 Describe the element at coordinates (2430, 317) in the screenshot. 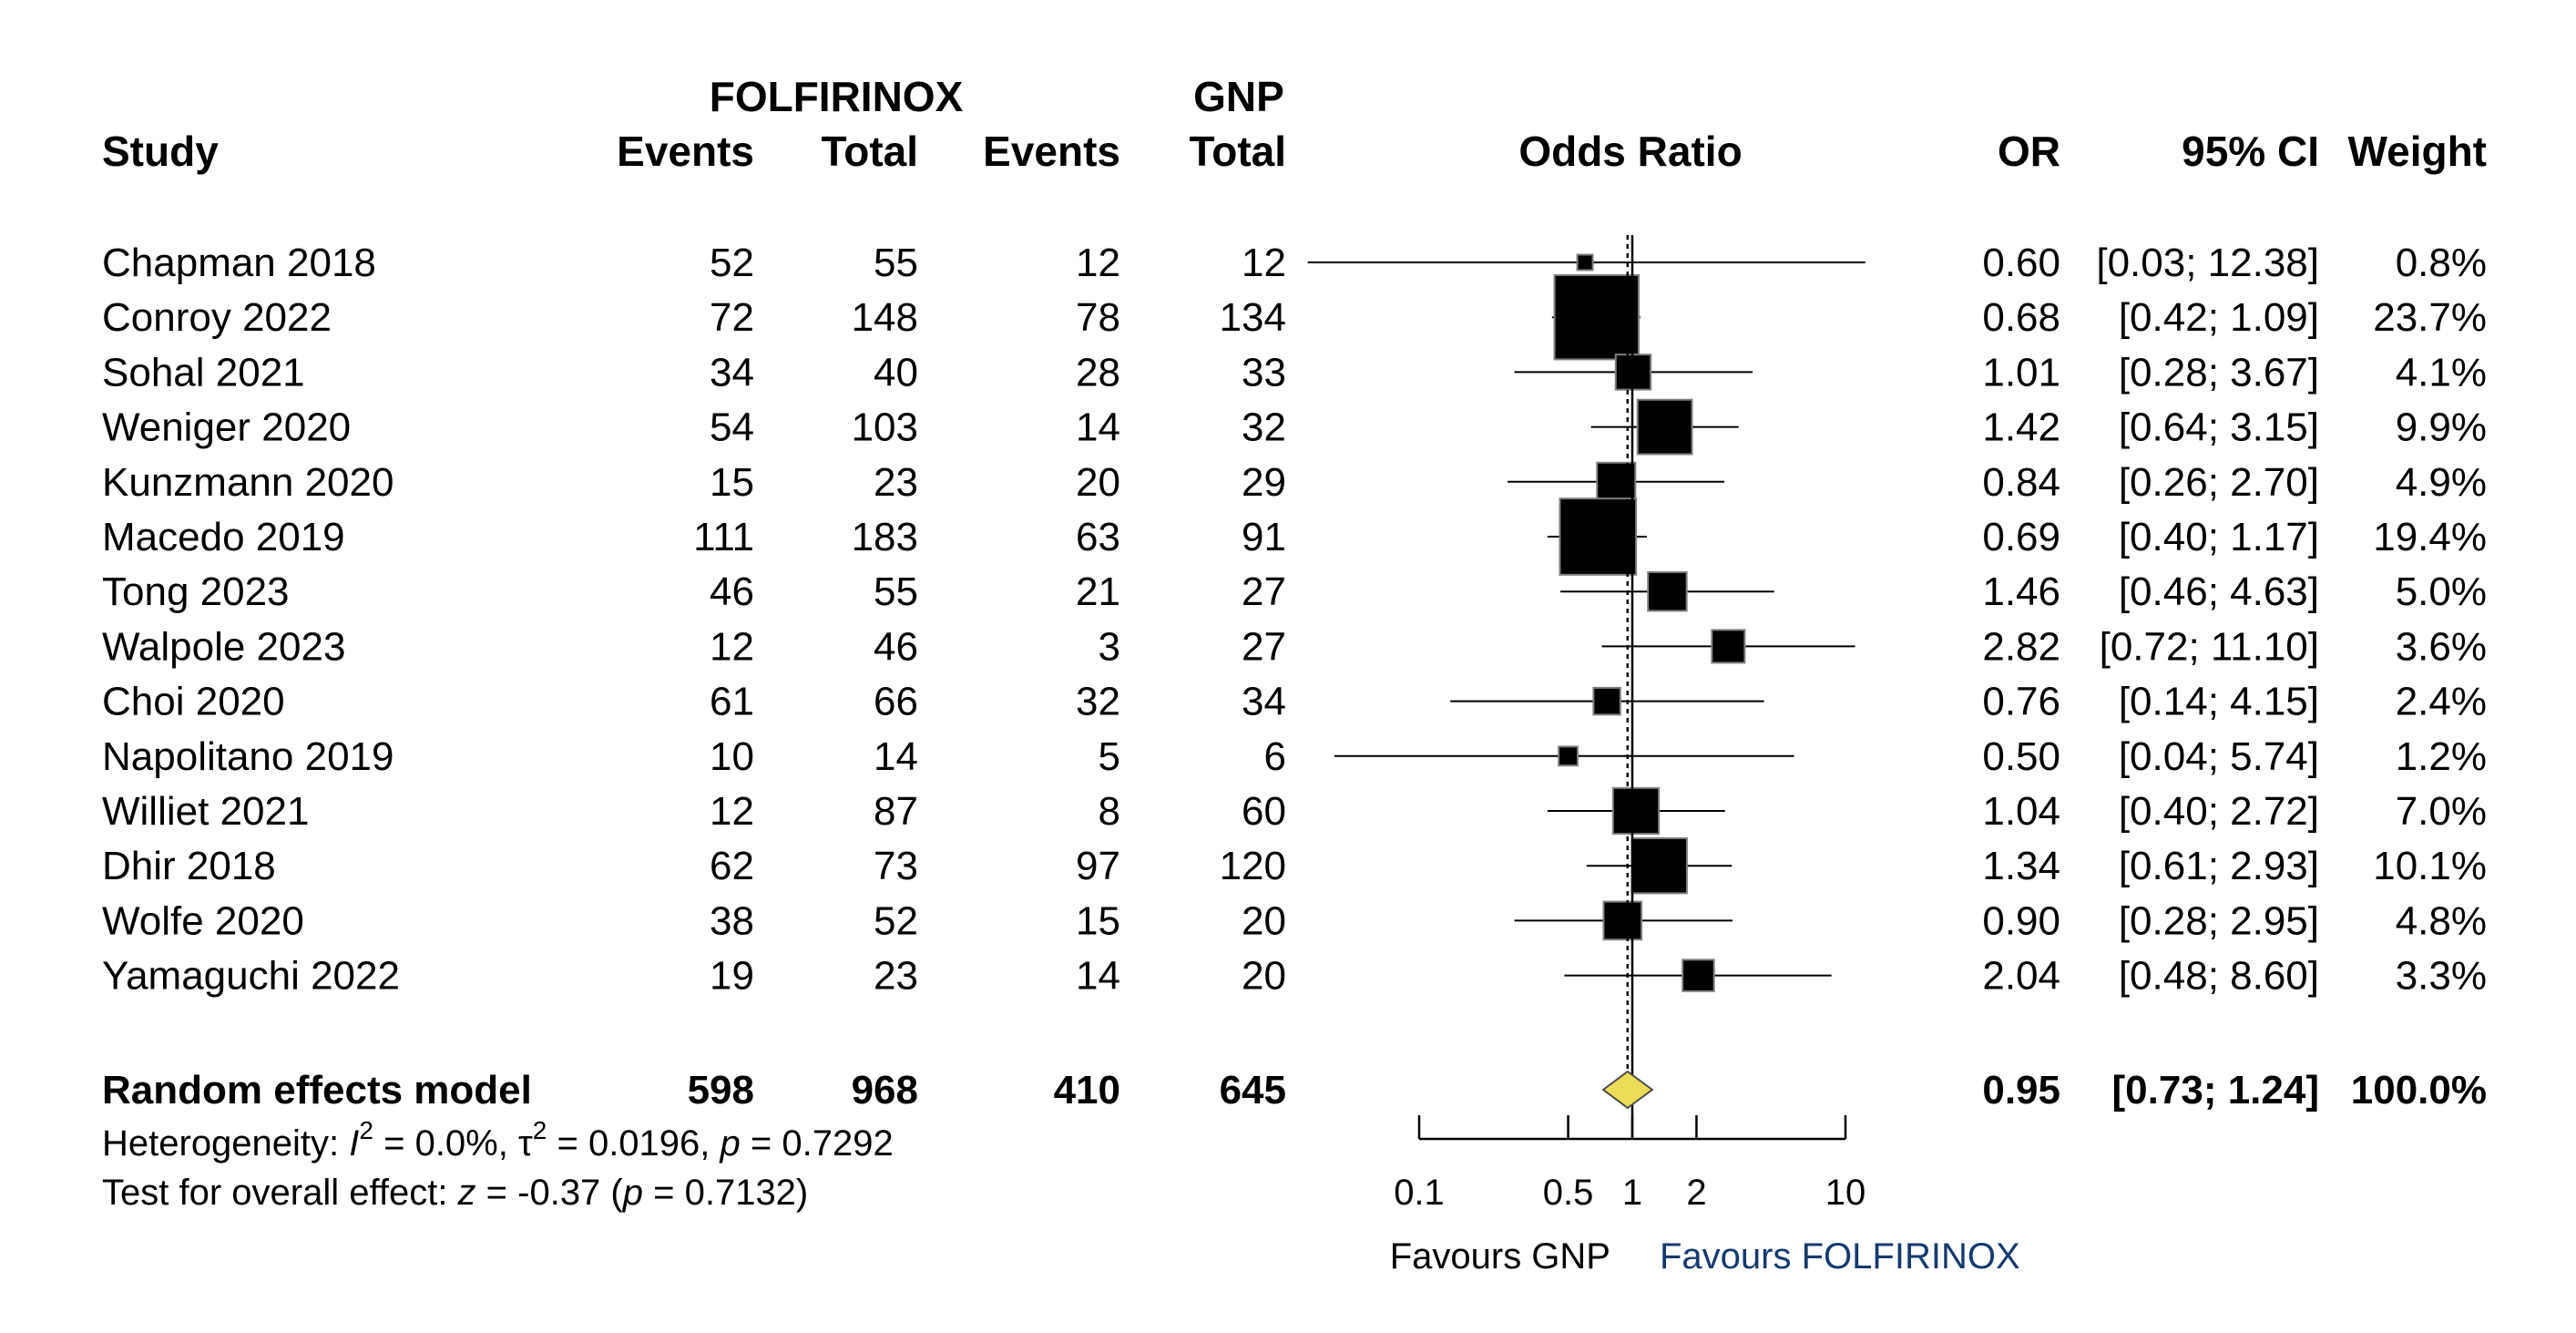

I see `weight-value: 23.7%` at that location.